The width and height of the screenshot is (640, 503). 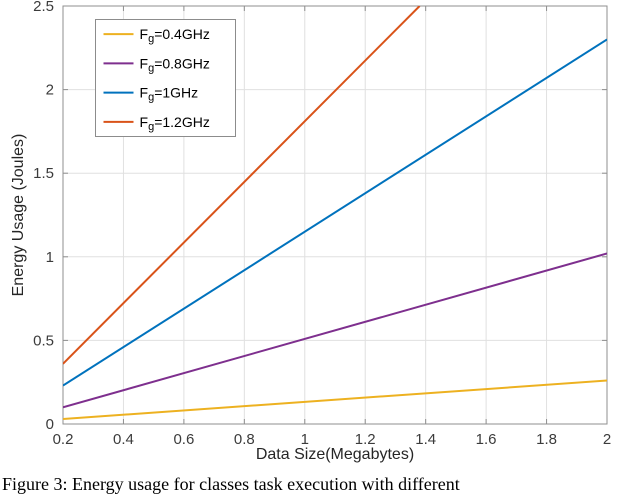 I want to click on x-tick-label: 0.8, so click(x=244, y=439).